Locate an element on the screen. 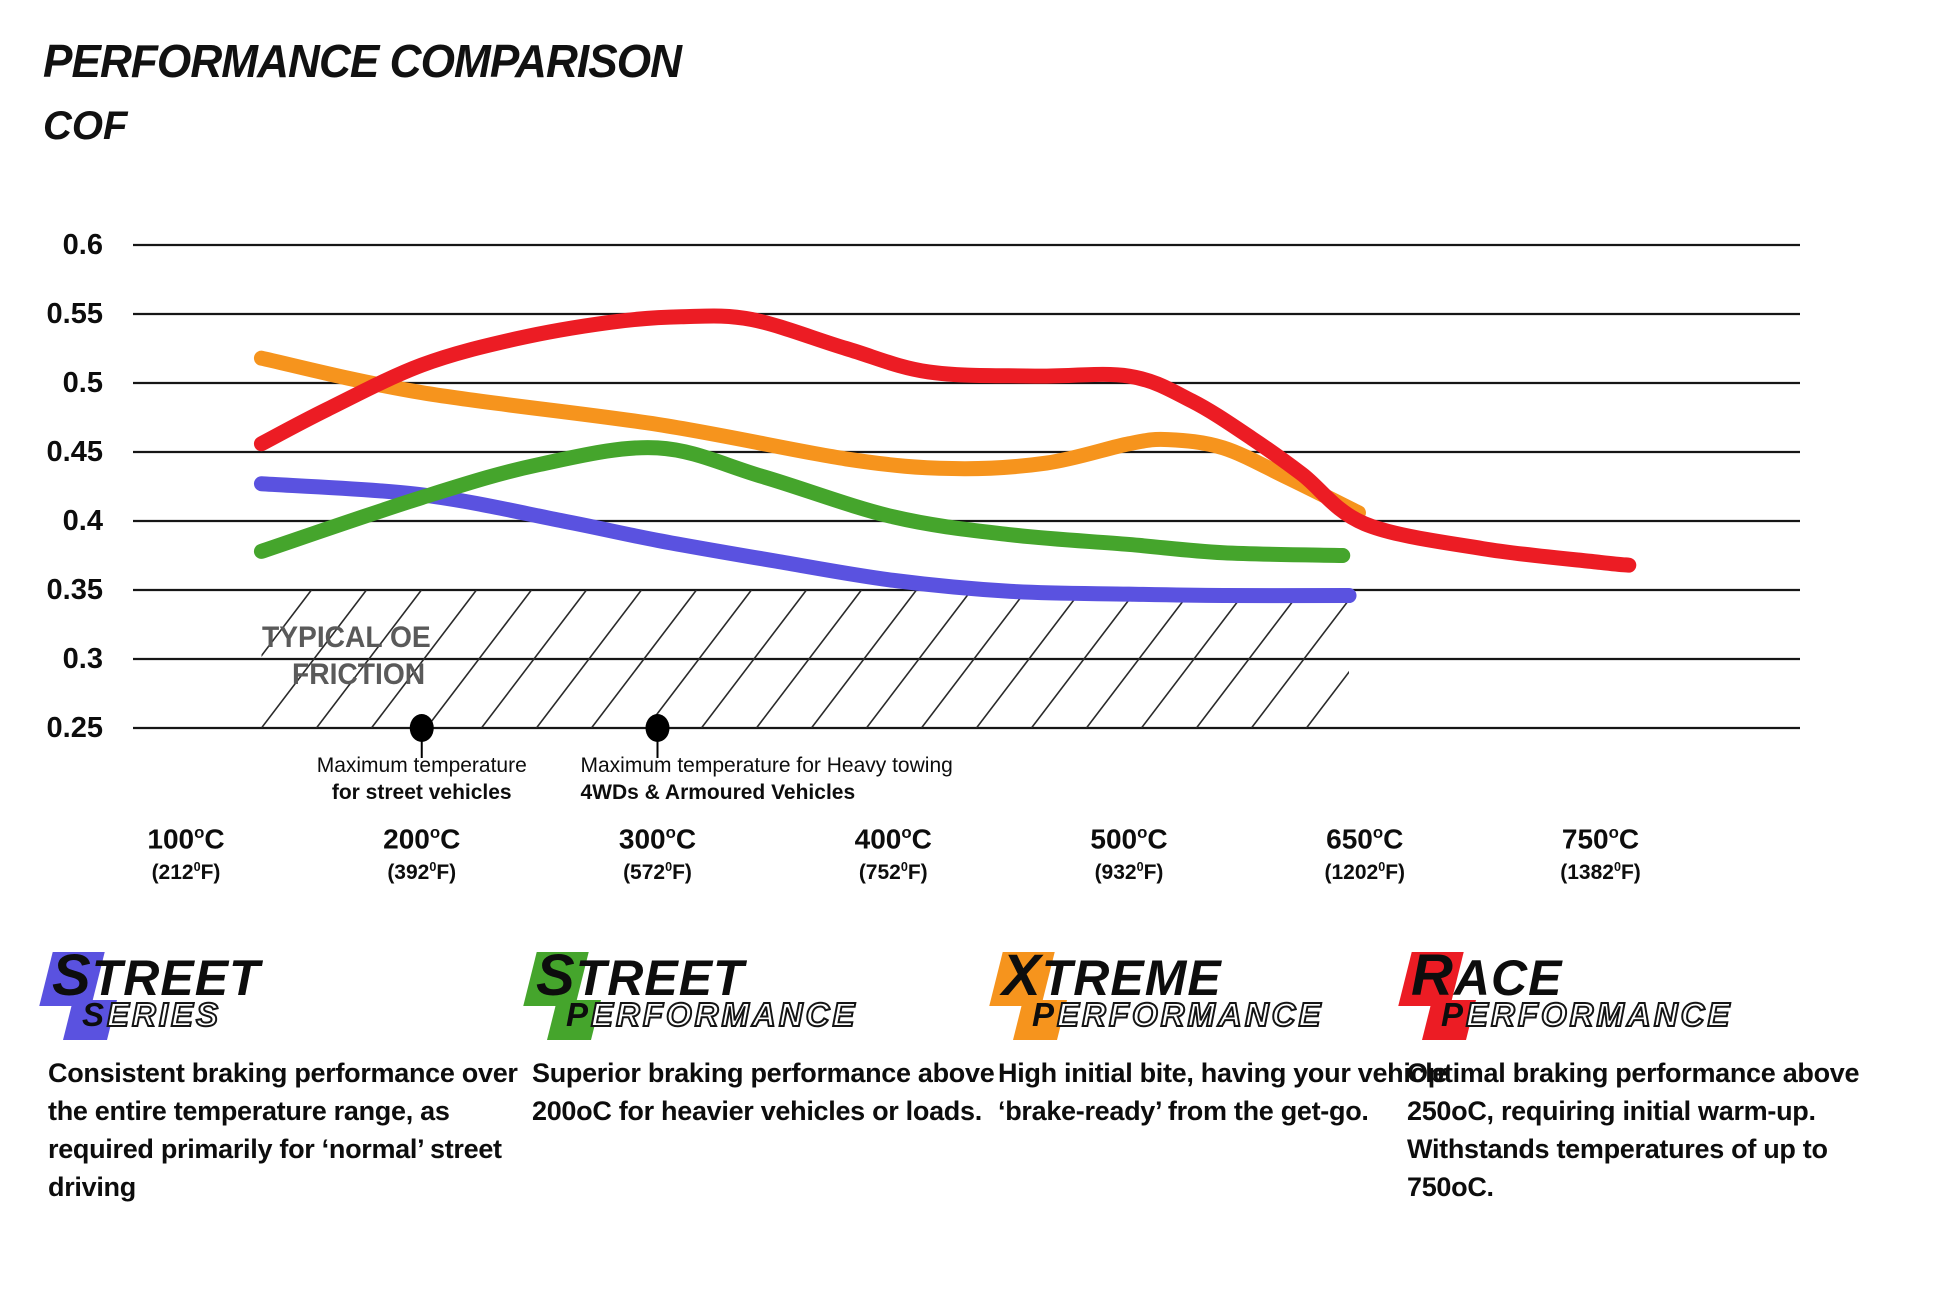 This screenshot has width=1946, height=1310. logo-word1: RACE is located at coordinates (1487, 975).